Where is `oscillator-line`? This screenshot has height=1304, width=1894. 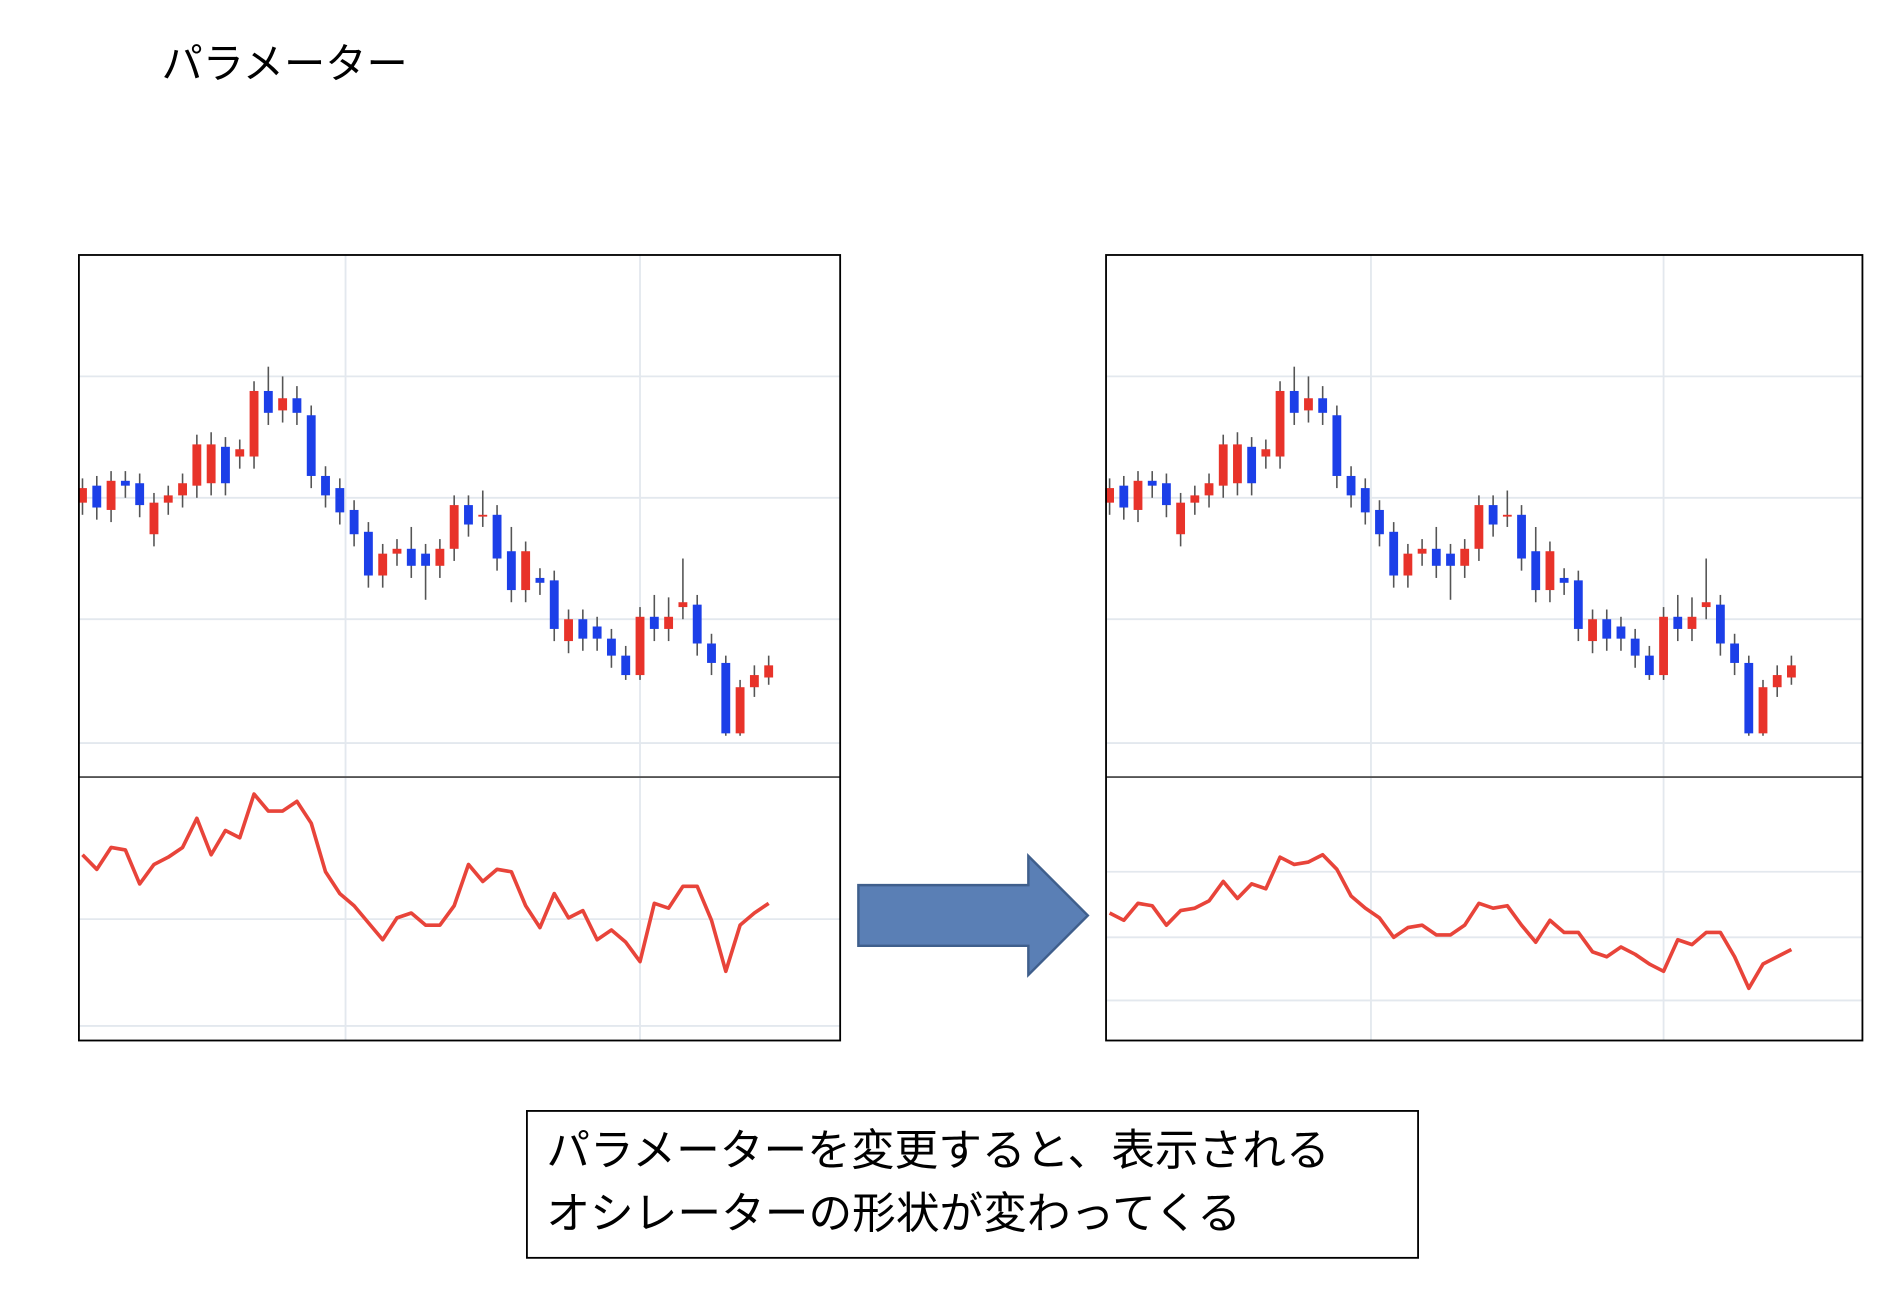 oscillator-line is located at coordinates (1450, 921).